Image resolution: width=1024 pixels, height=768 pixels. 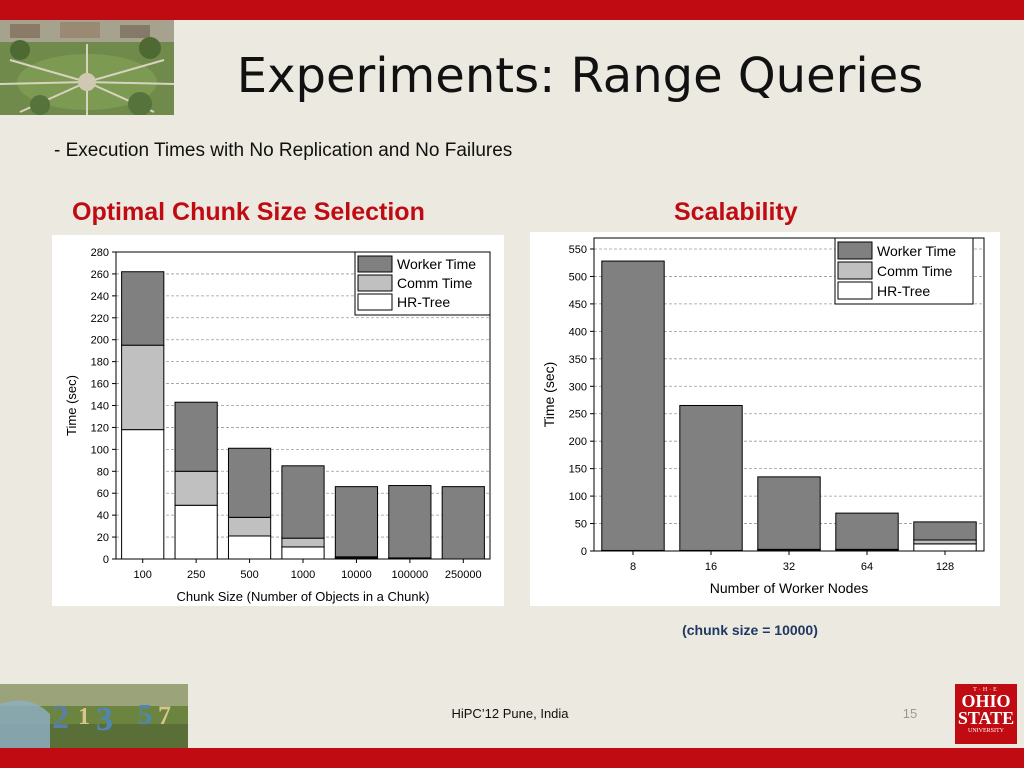 I want to click on chunk-chart-ytick-label: 120, so click(x=100, y=428).